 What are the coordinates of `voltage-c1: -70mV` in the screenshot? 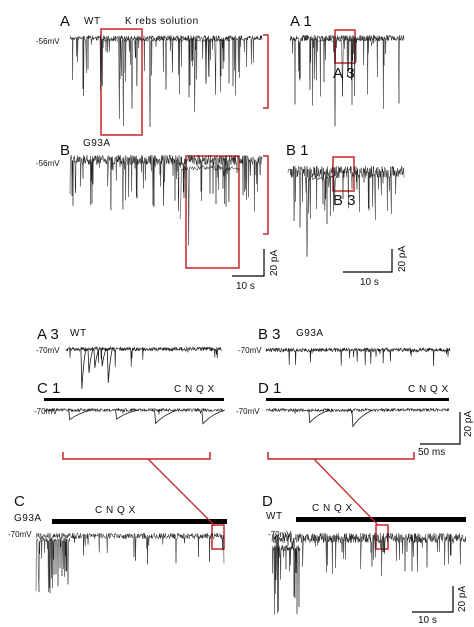 It's located at (46, 411).